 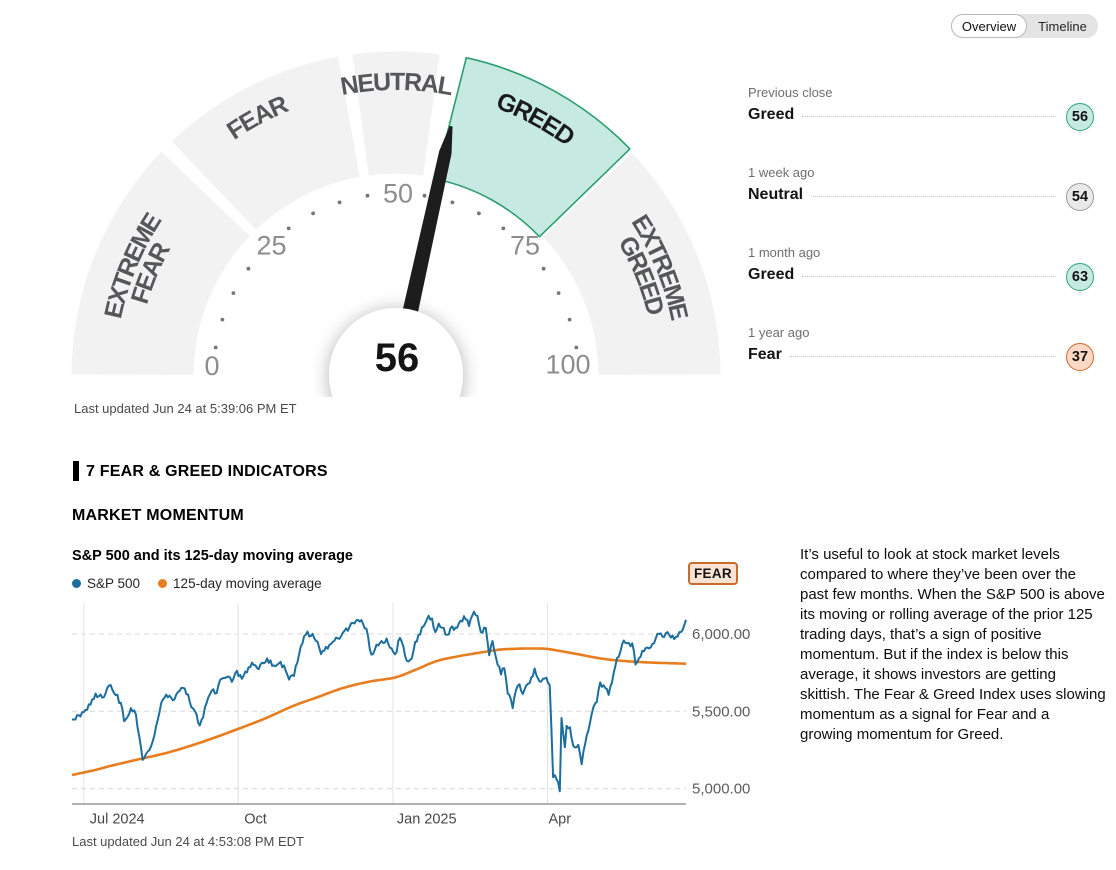 I want to click on svg-text: 25, so click(x=271, y=246).